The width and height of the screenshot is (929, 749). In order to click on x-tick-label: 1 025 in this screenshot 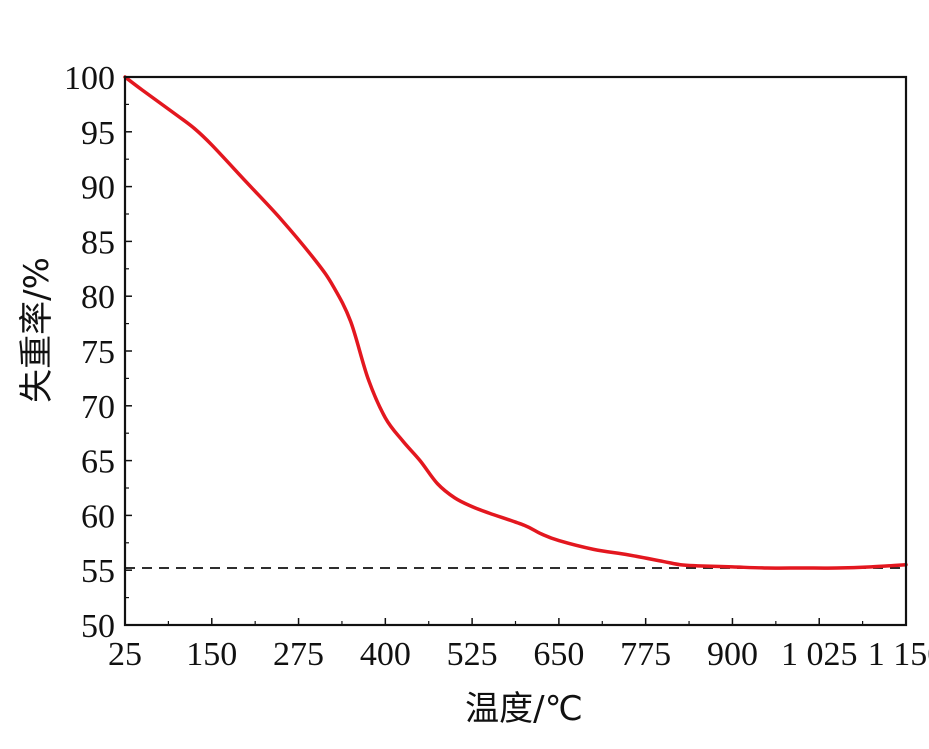, I will do `click(819, 654)`.